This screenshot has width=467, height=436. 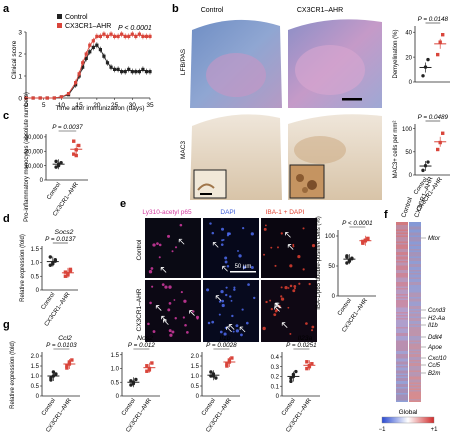 What do you see at coordinates (35, 357) in the screenshot?
I see `panel-g-ccl2-ytick-label: 2.0` at bounding box center [35, 357].